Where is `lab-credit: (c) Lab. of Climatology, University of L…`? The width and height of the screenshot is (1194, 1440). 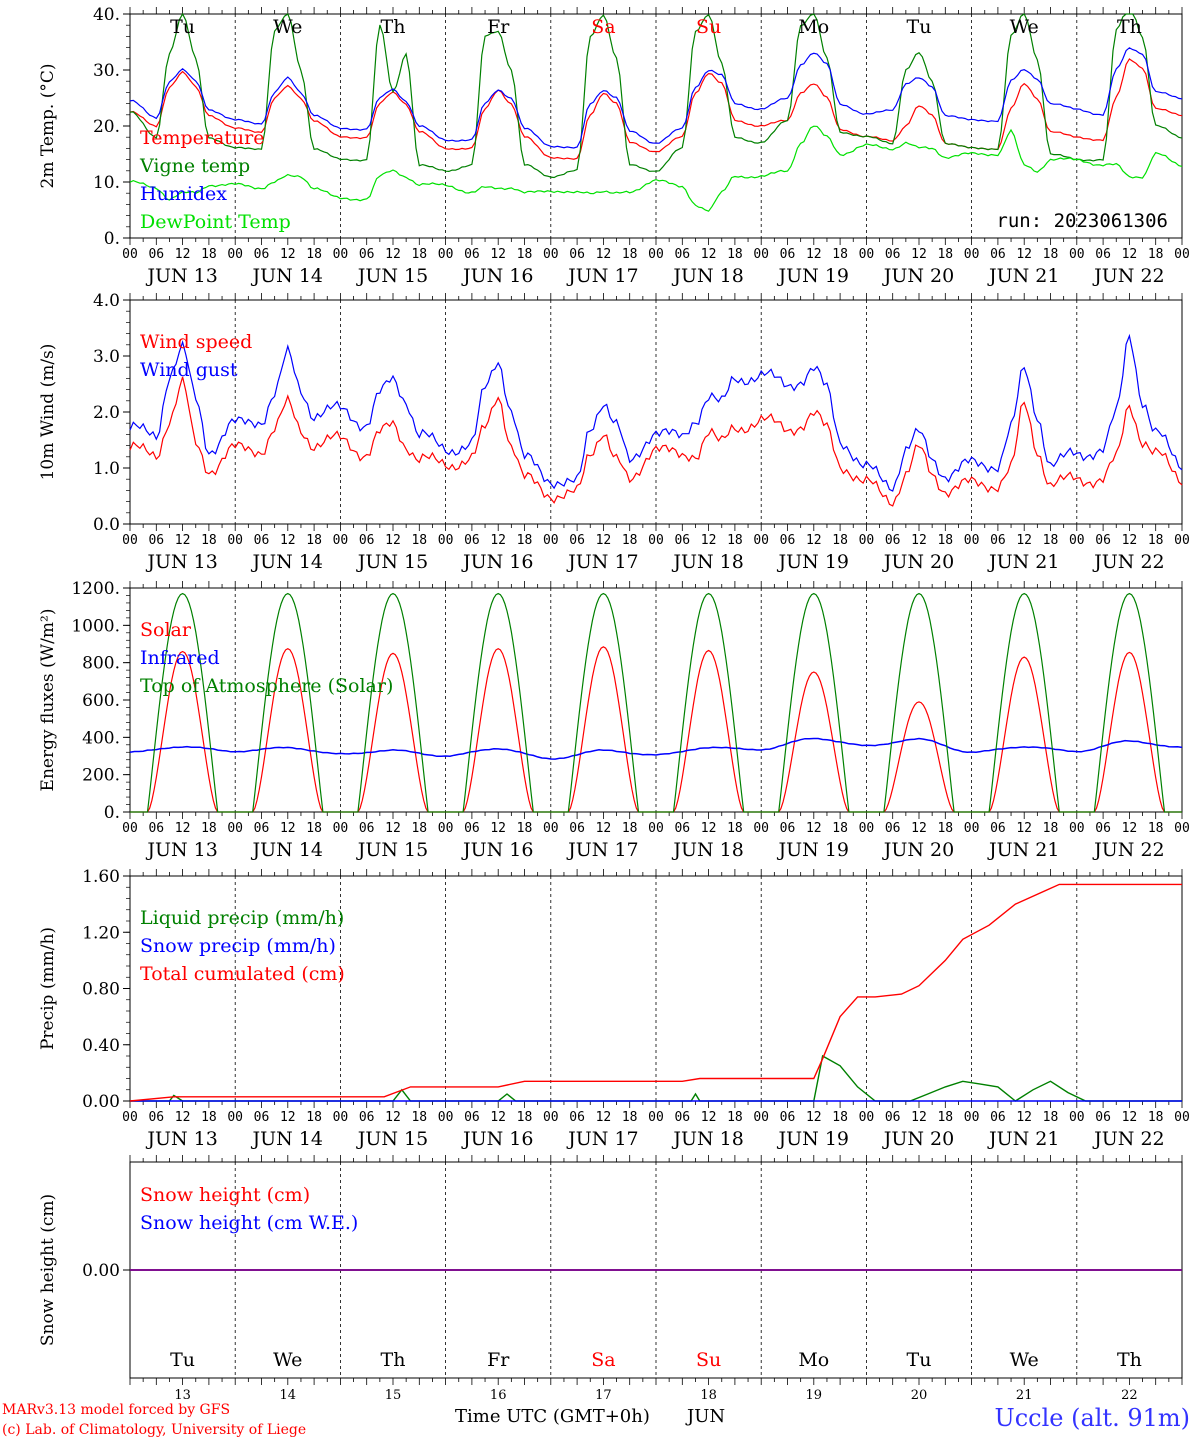
lab-credit: (c) Lab. of Climatology, University of L… is located at coordinates (154, 1430).